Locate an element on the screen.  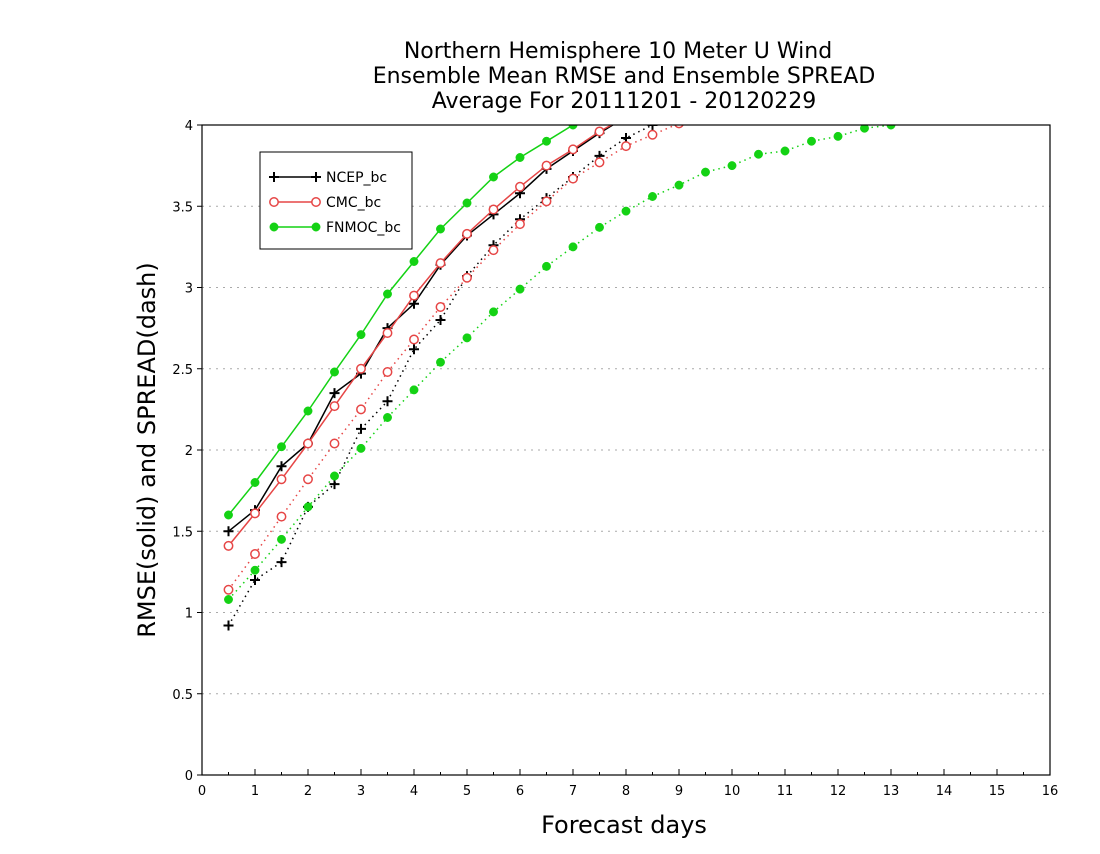
legend-item-ncep-bc: NCEP_bc is located at coordinates (328, 178).